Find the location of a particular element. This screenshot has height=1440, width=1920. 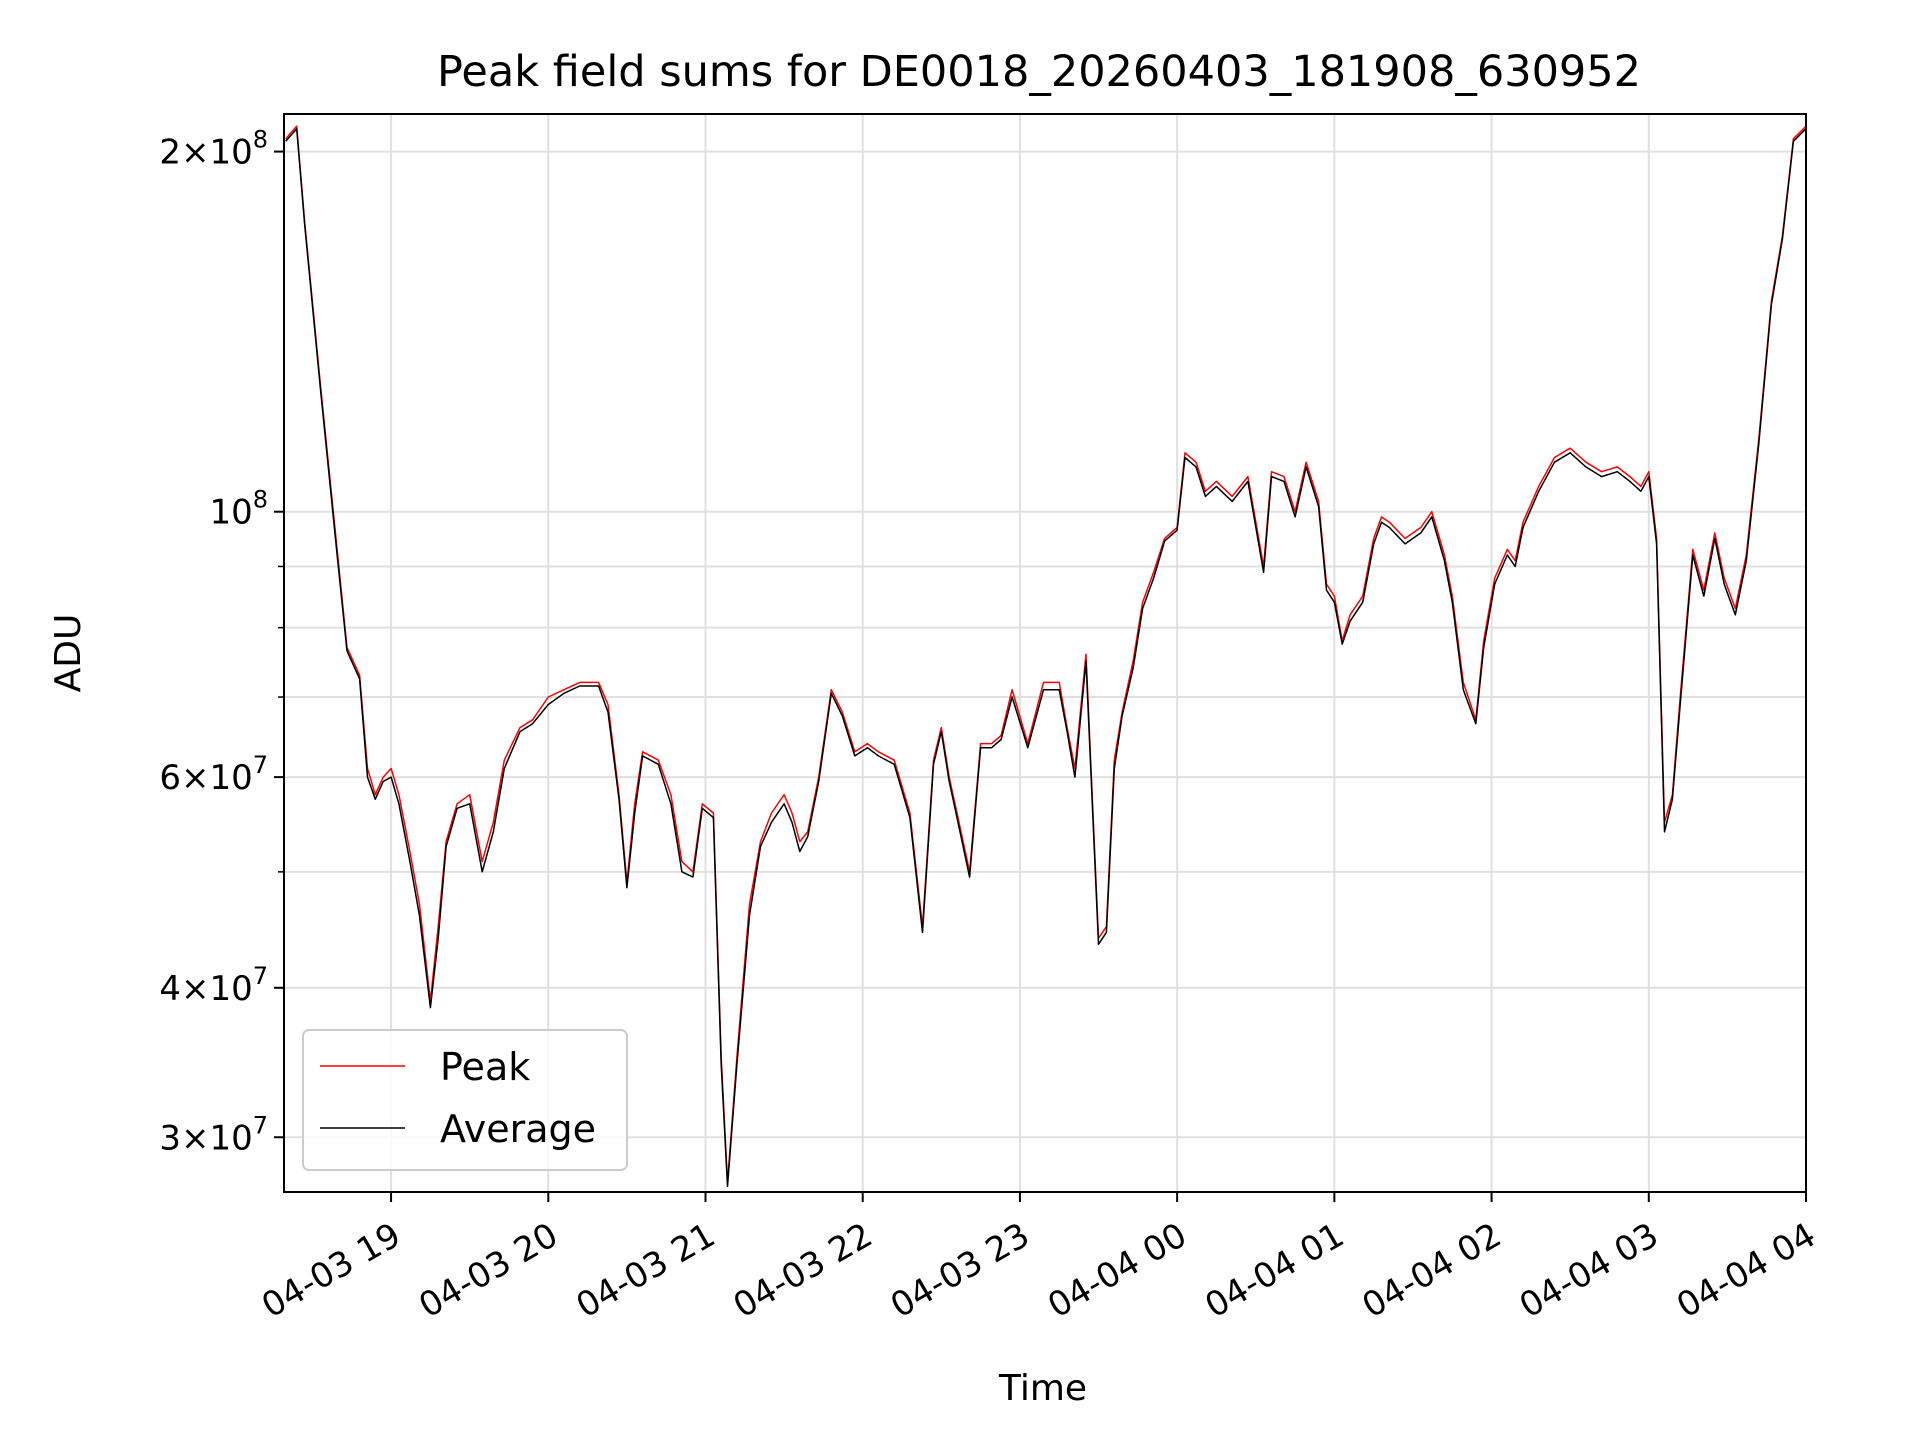

x-axis-label: Time is located at coordinates (1042, 1388).